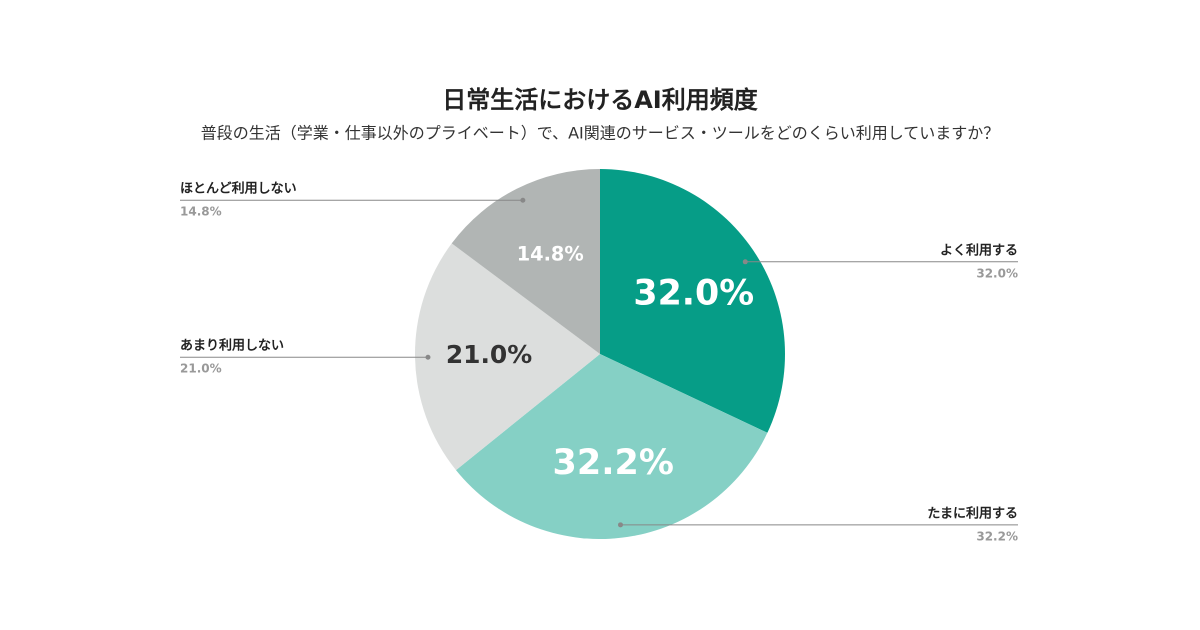 This screenshot has height=630, width=1200. I want to click on legend-label: たまに利用する, so click(972, 513).